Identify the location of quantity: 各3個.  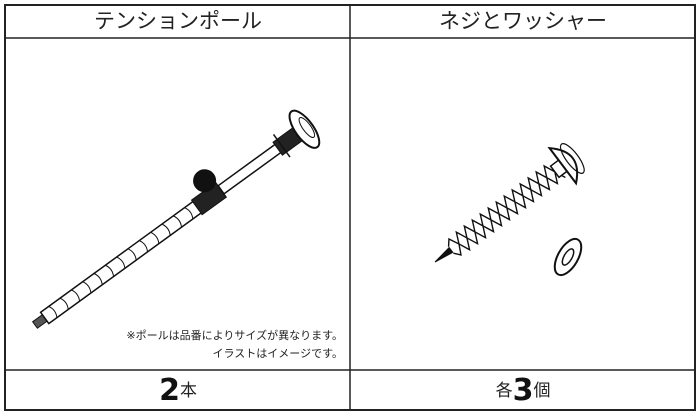
(523, 390).